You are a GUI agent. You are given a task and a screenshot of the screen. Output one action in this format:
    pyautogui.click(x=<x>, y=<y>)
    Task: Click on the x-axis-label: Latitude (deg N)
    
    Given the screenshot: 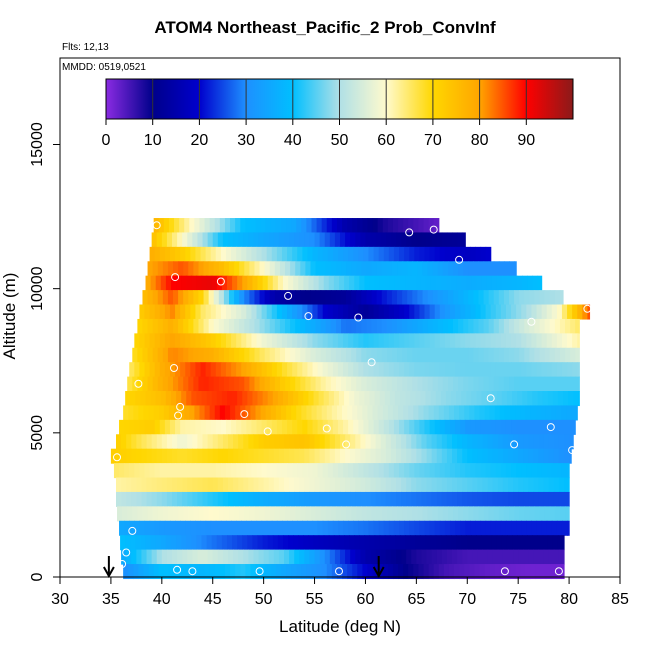 What is the action you would take?
    pyautogui.click(x=340, y=626)
    